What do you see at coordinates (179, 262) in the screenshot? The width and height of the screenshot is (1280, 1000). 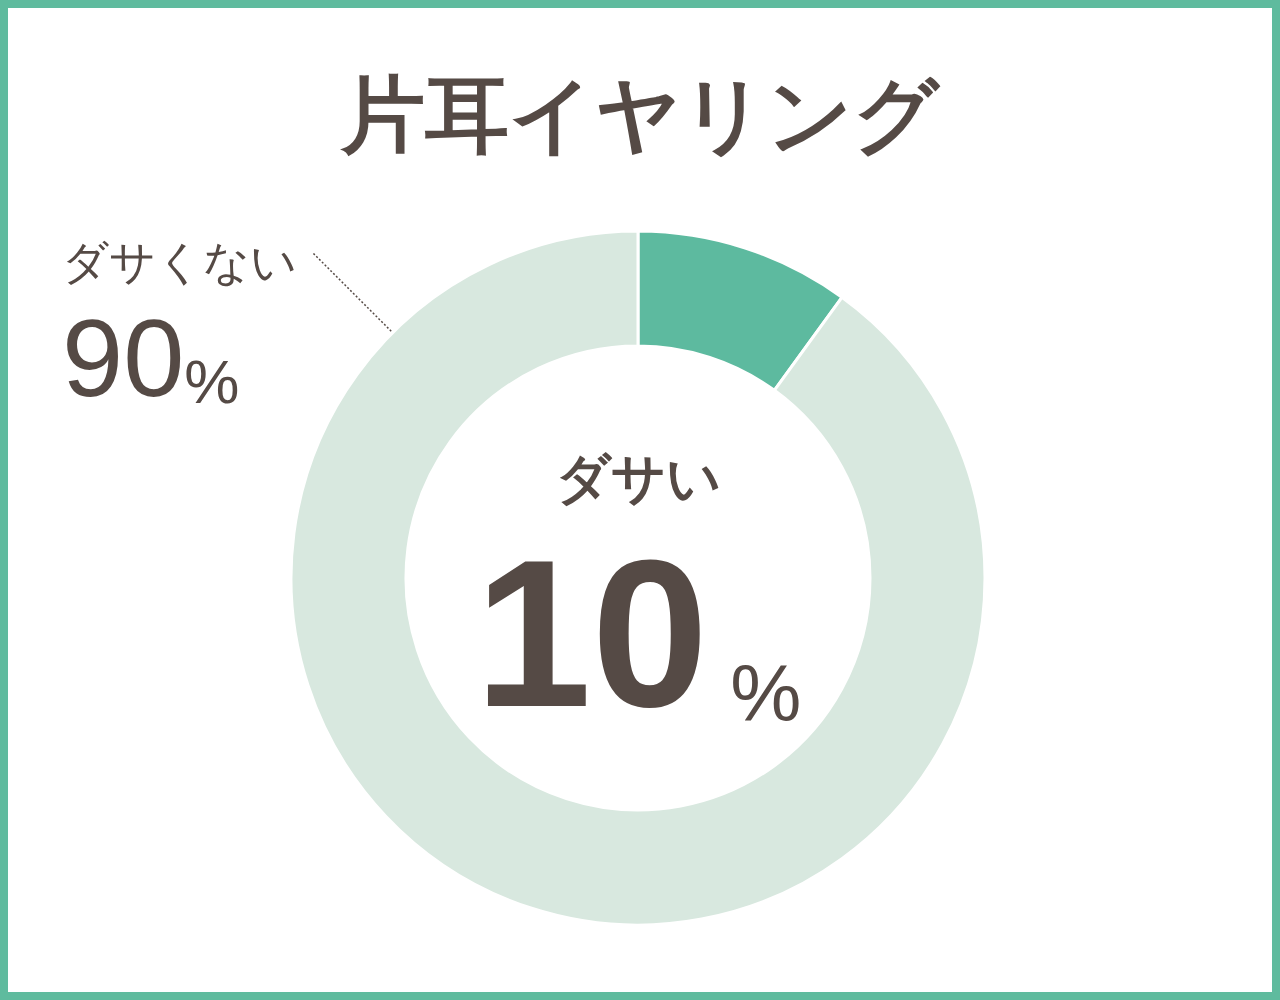 I see `slice-label: ダサくない` at bounding box center [179, 262].